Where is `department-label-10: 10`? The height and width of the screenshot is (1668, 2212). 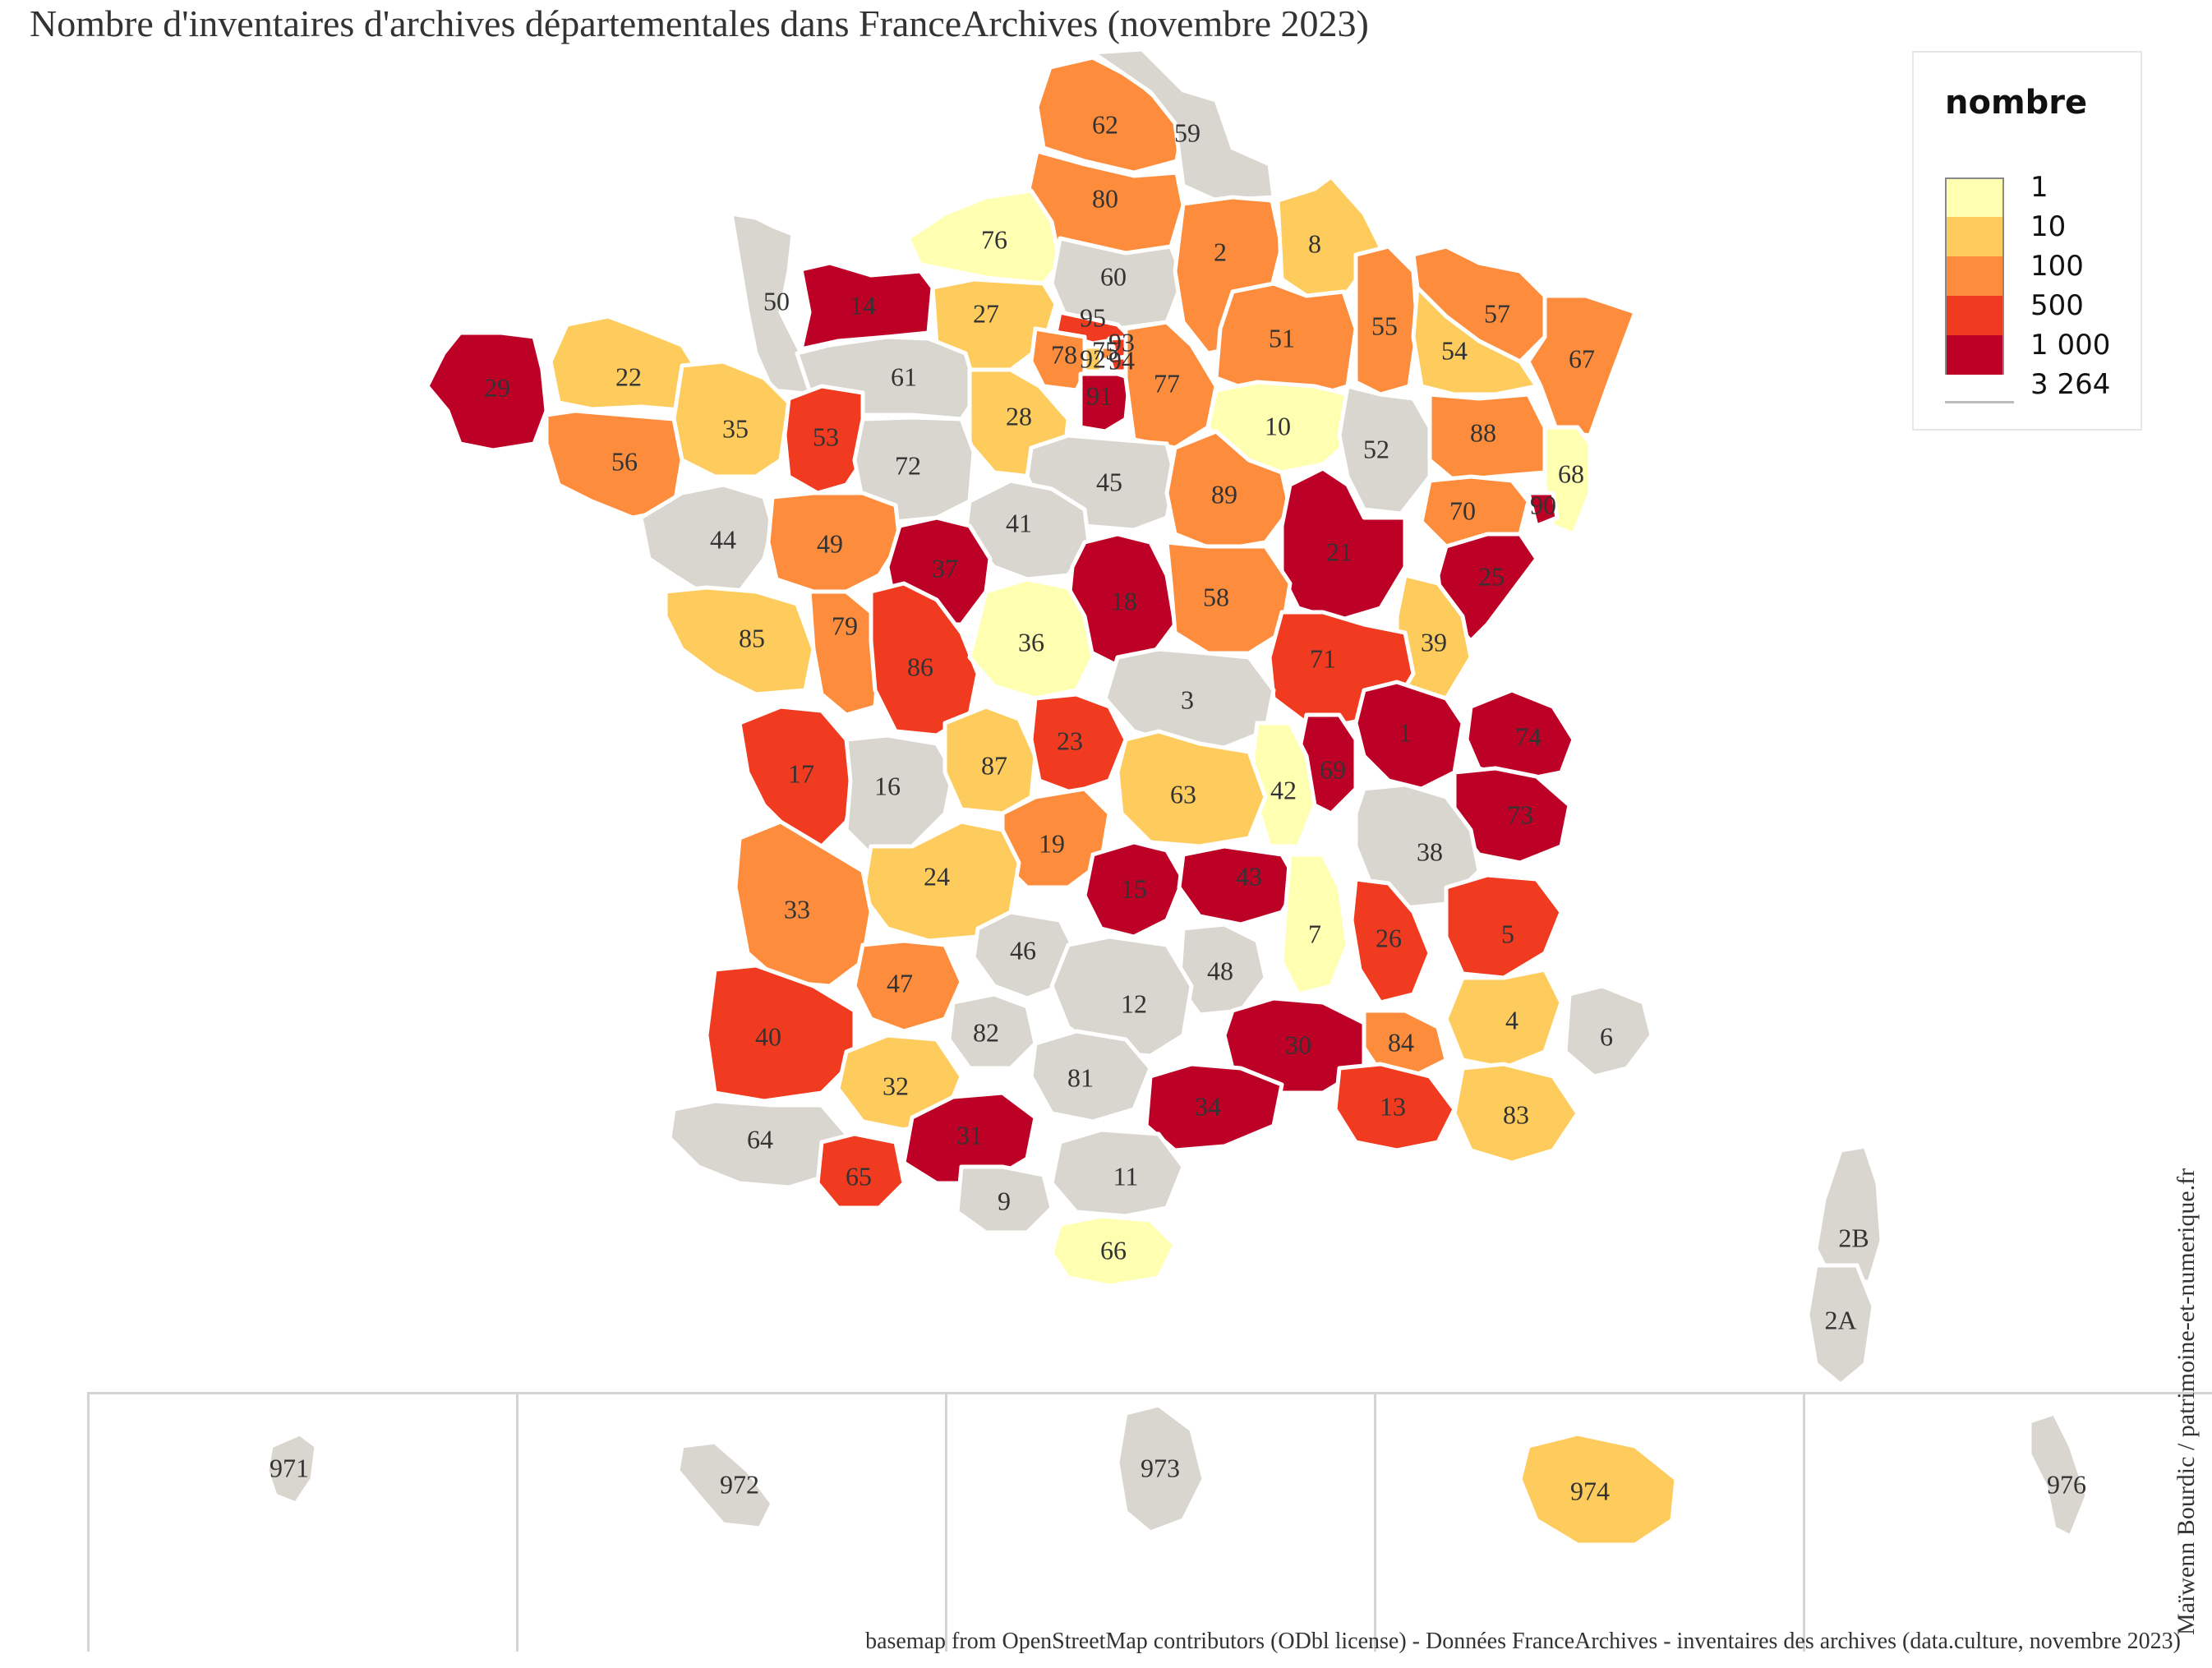 department-label-10: 10 is located at coordinates (1278, 425).